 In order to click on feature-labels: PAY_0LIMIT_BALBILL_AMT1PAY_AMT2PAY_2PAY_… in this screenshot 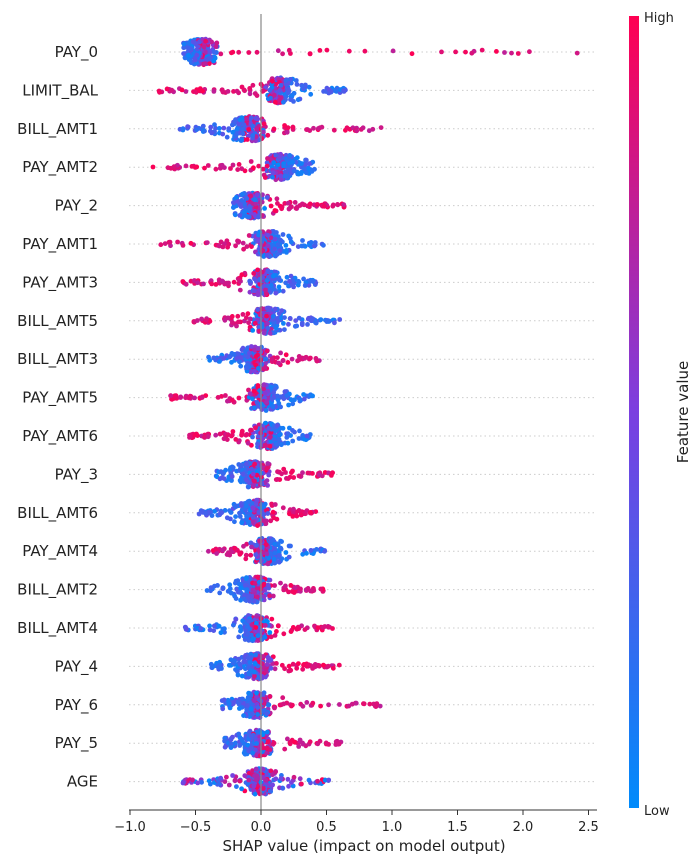, I will do `click(57, 417)`.